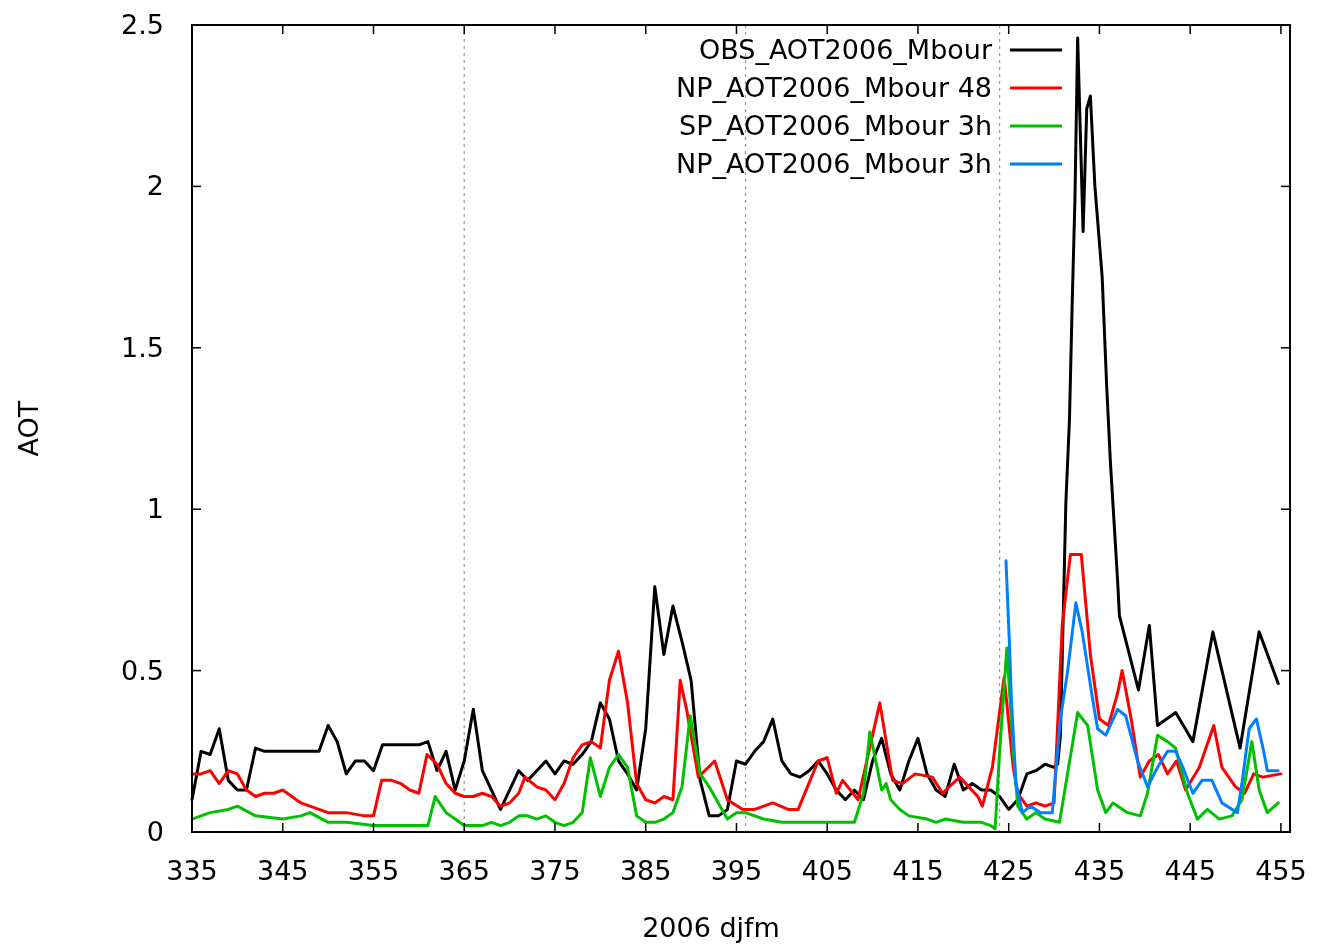  I want to click on y-tick-label: 1.5, so click(142, 347).